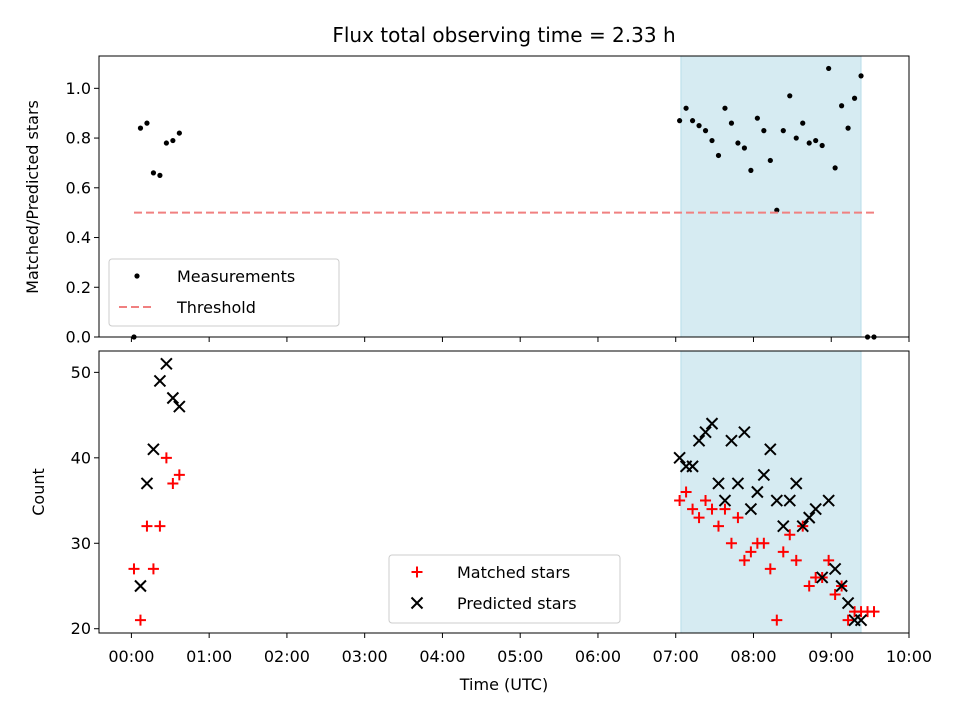 The width and height of the screenshot is (960, 720). What do you see at coordinates (513, 572) in the screenshot?
I see `legend-label: Matched stars` at bounding box center [513, 572].